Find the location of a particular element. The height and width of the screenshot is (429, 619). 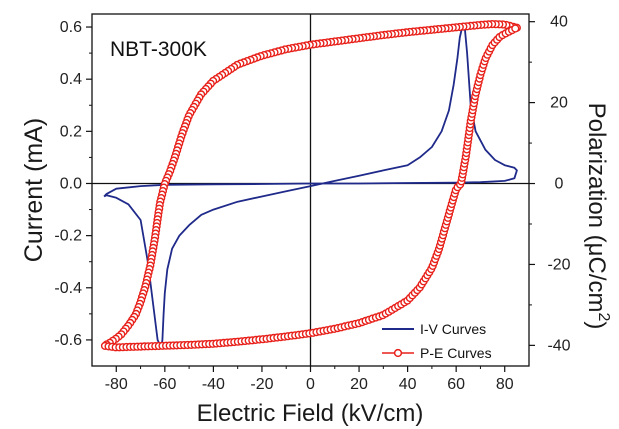

x-tick-label: 40 is located at coordinates (408, 384).